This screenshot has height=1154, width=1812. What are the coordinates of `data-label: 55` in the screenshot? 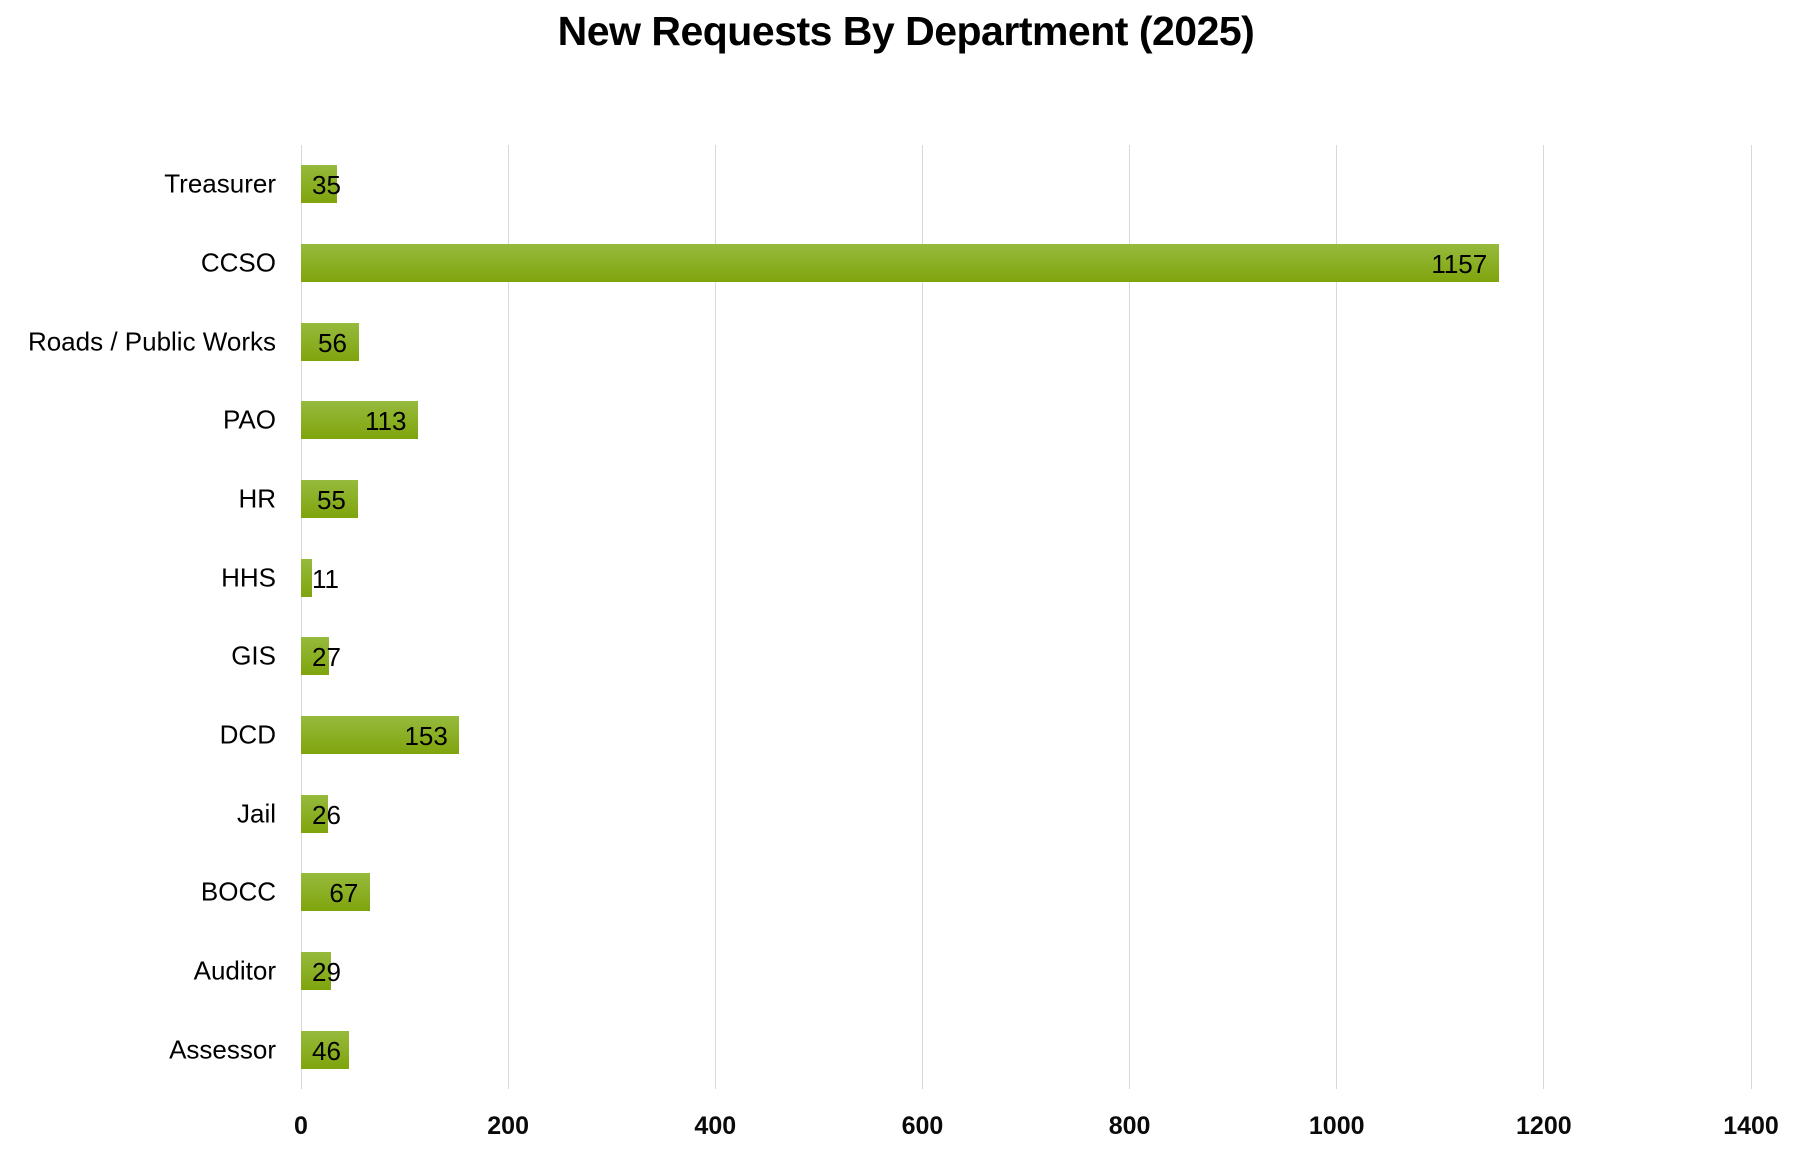 It's located at (331, 500).